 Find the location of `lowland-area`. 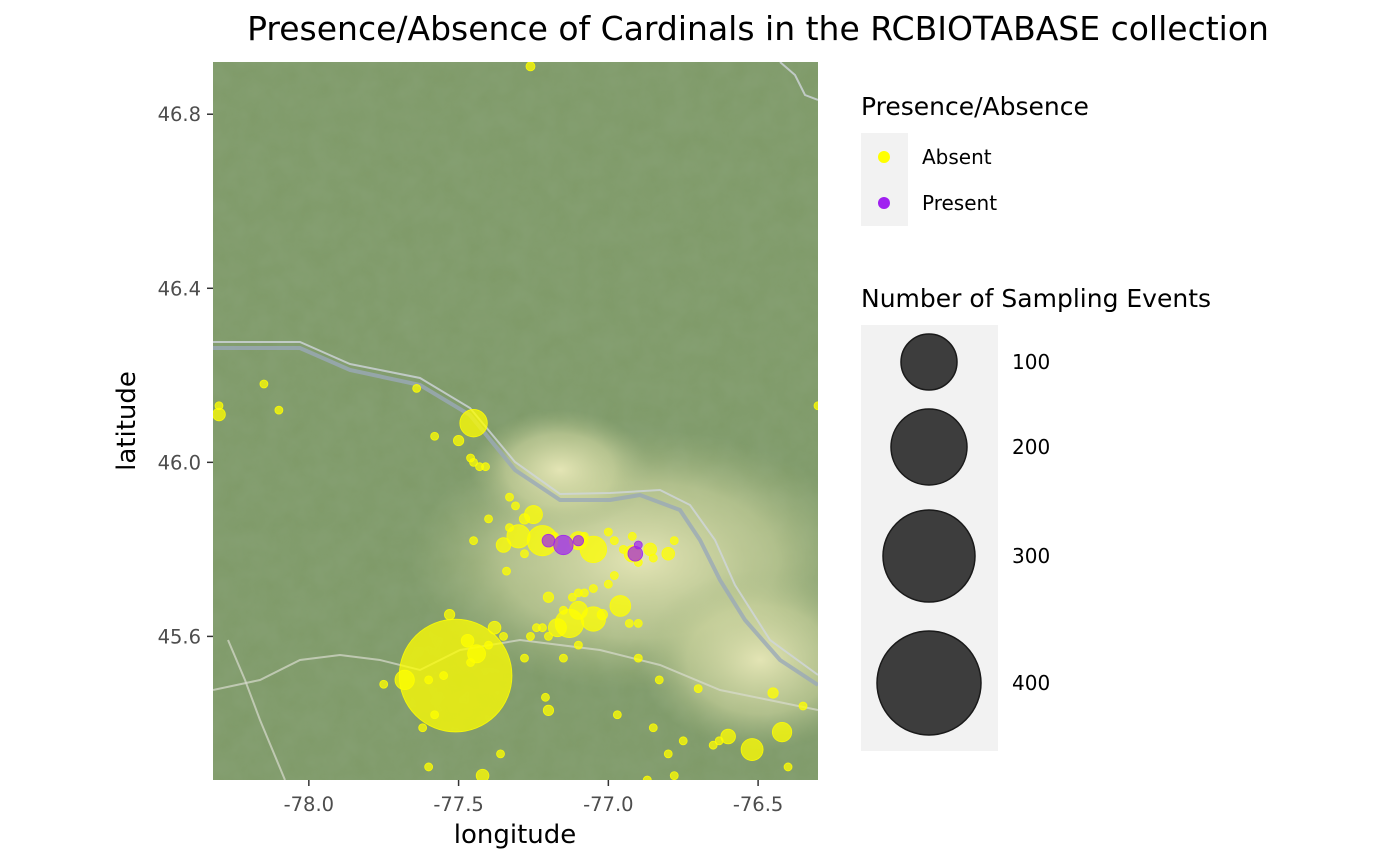

lowland-area is located at coordinates (560, 470).